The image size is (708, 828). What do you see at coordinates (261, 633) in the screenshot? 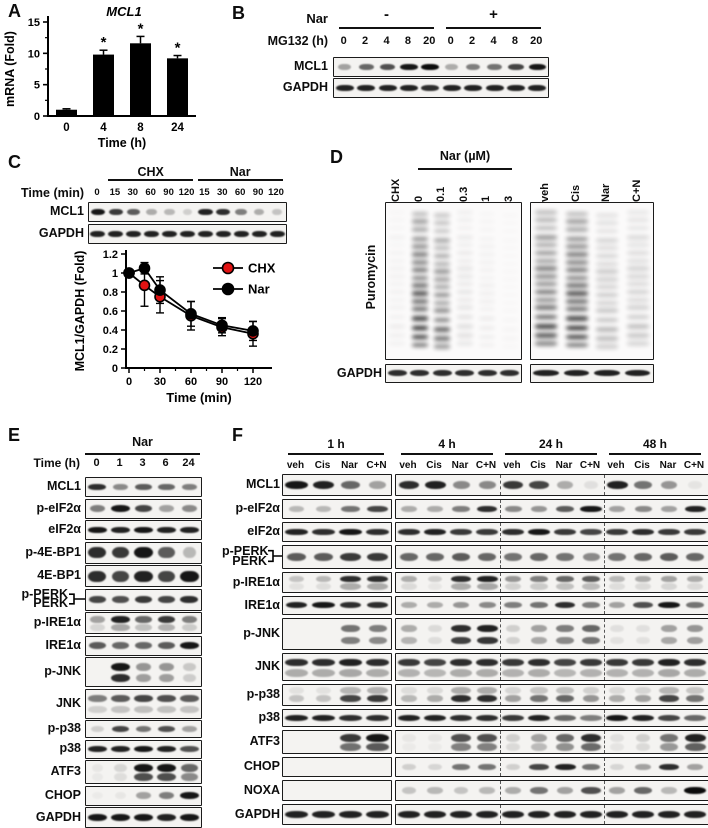
I see `row-label-p-jnk: p-JNK` at bounding box center [261, 633].